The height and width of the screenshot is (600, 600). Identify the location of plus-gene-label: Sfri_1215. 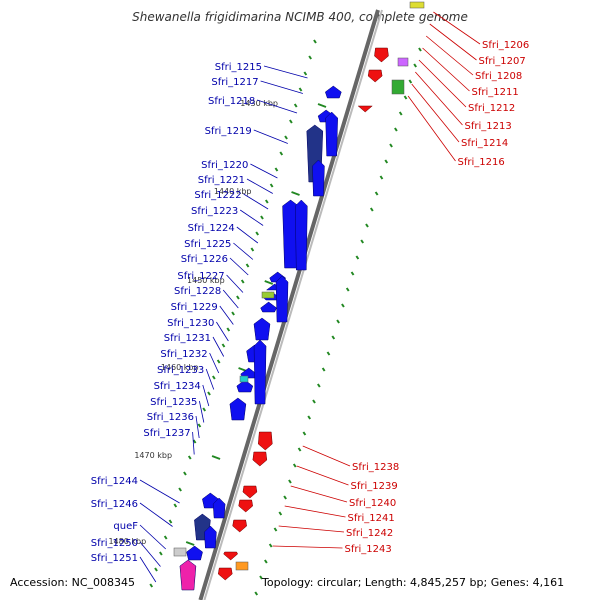
(238, 67).